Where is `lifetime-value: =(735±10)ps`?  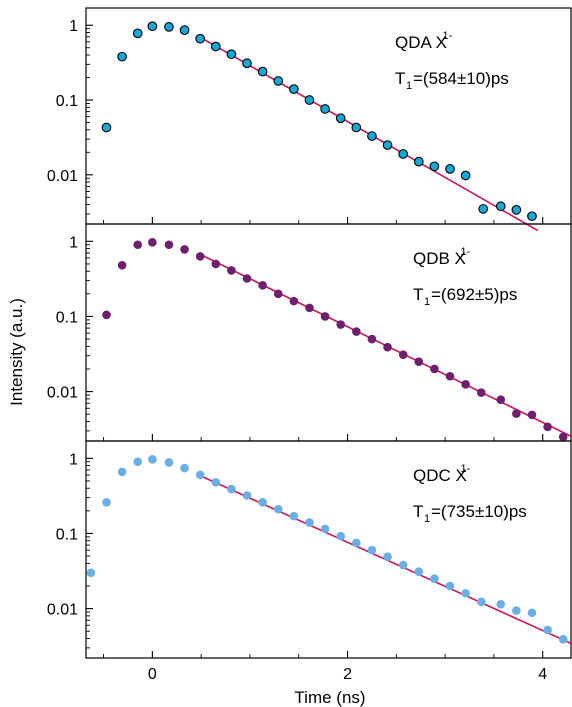 lifetime-value: =(735±10)ps is located at coordinates (479, 511).